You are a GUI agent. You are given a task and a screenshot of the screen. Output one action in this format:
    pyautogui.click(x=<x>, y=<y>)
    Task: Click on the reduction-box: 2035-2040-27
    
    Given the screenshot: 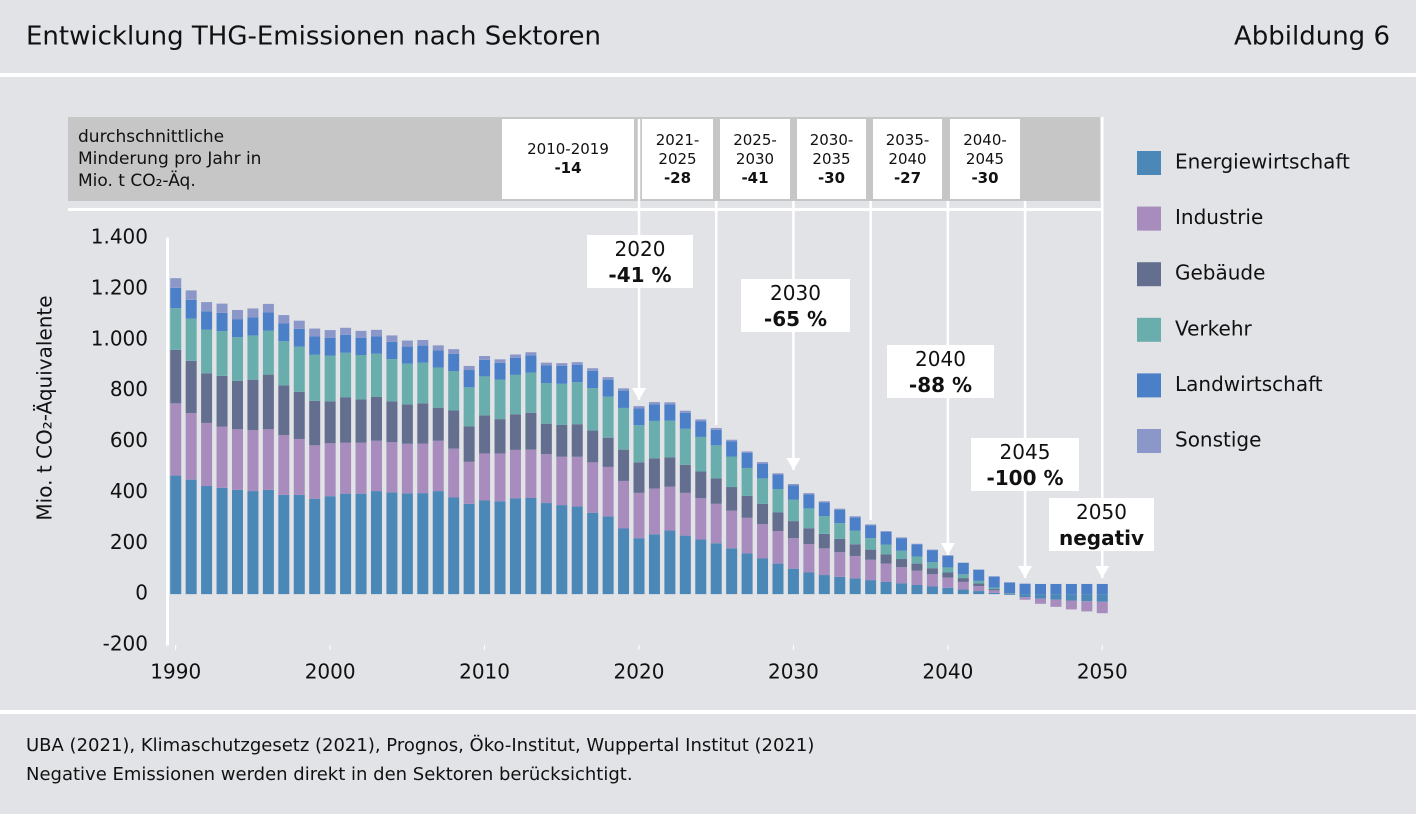 What is the action you would take?
    pyautogui.click(x=907, y=159)
    